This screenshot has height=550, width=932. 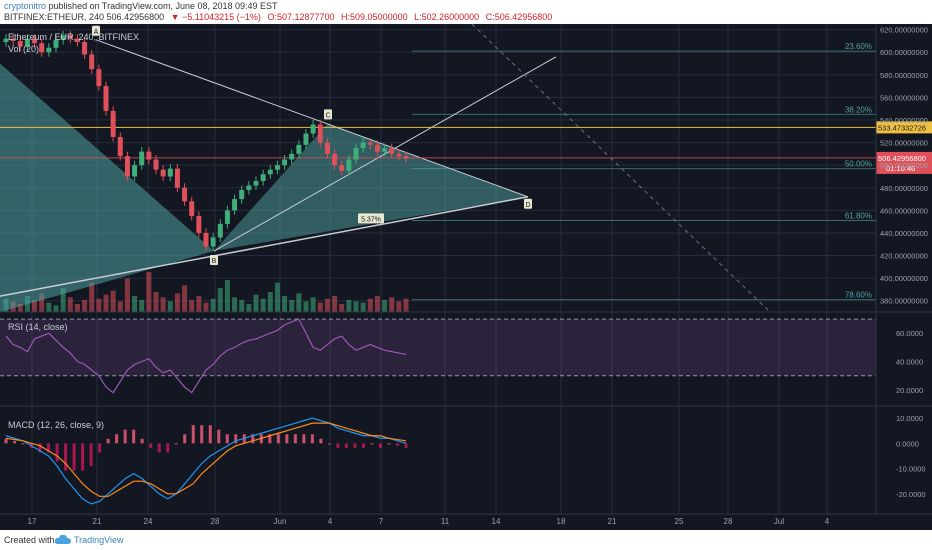 What do you see at coordinates (909, 390) in the screenshot?
I see `rsi-tick-label: 20.0000` at bounding box center [909, 390].